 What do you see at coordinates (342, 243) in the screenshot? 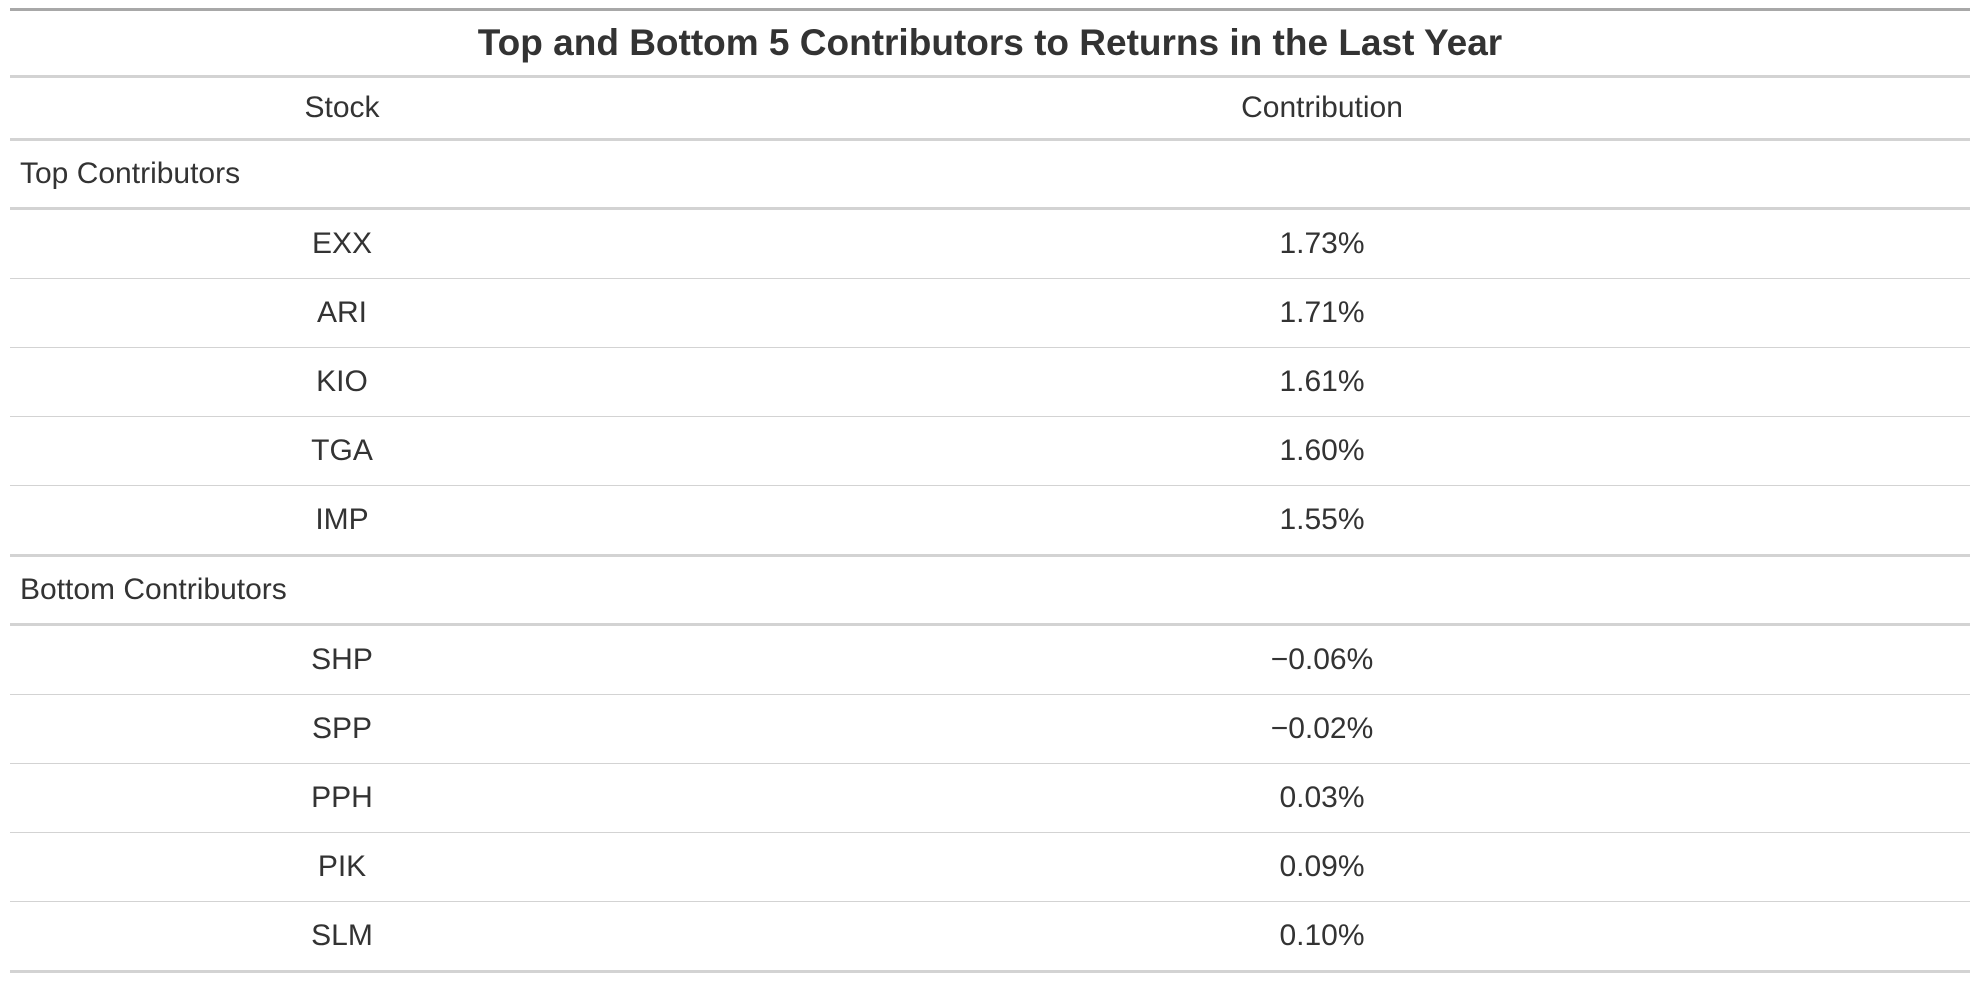
I see `stock-cell: EXX` at bounding box center [342, 243].